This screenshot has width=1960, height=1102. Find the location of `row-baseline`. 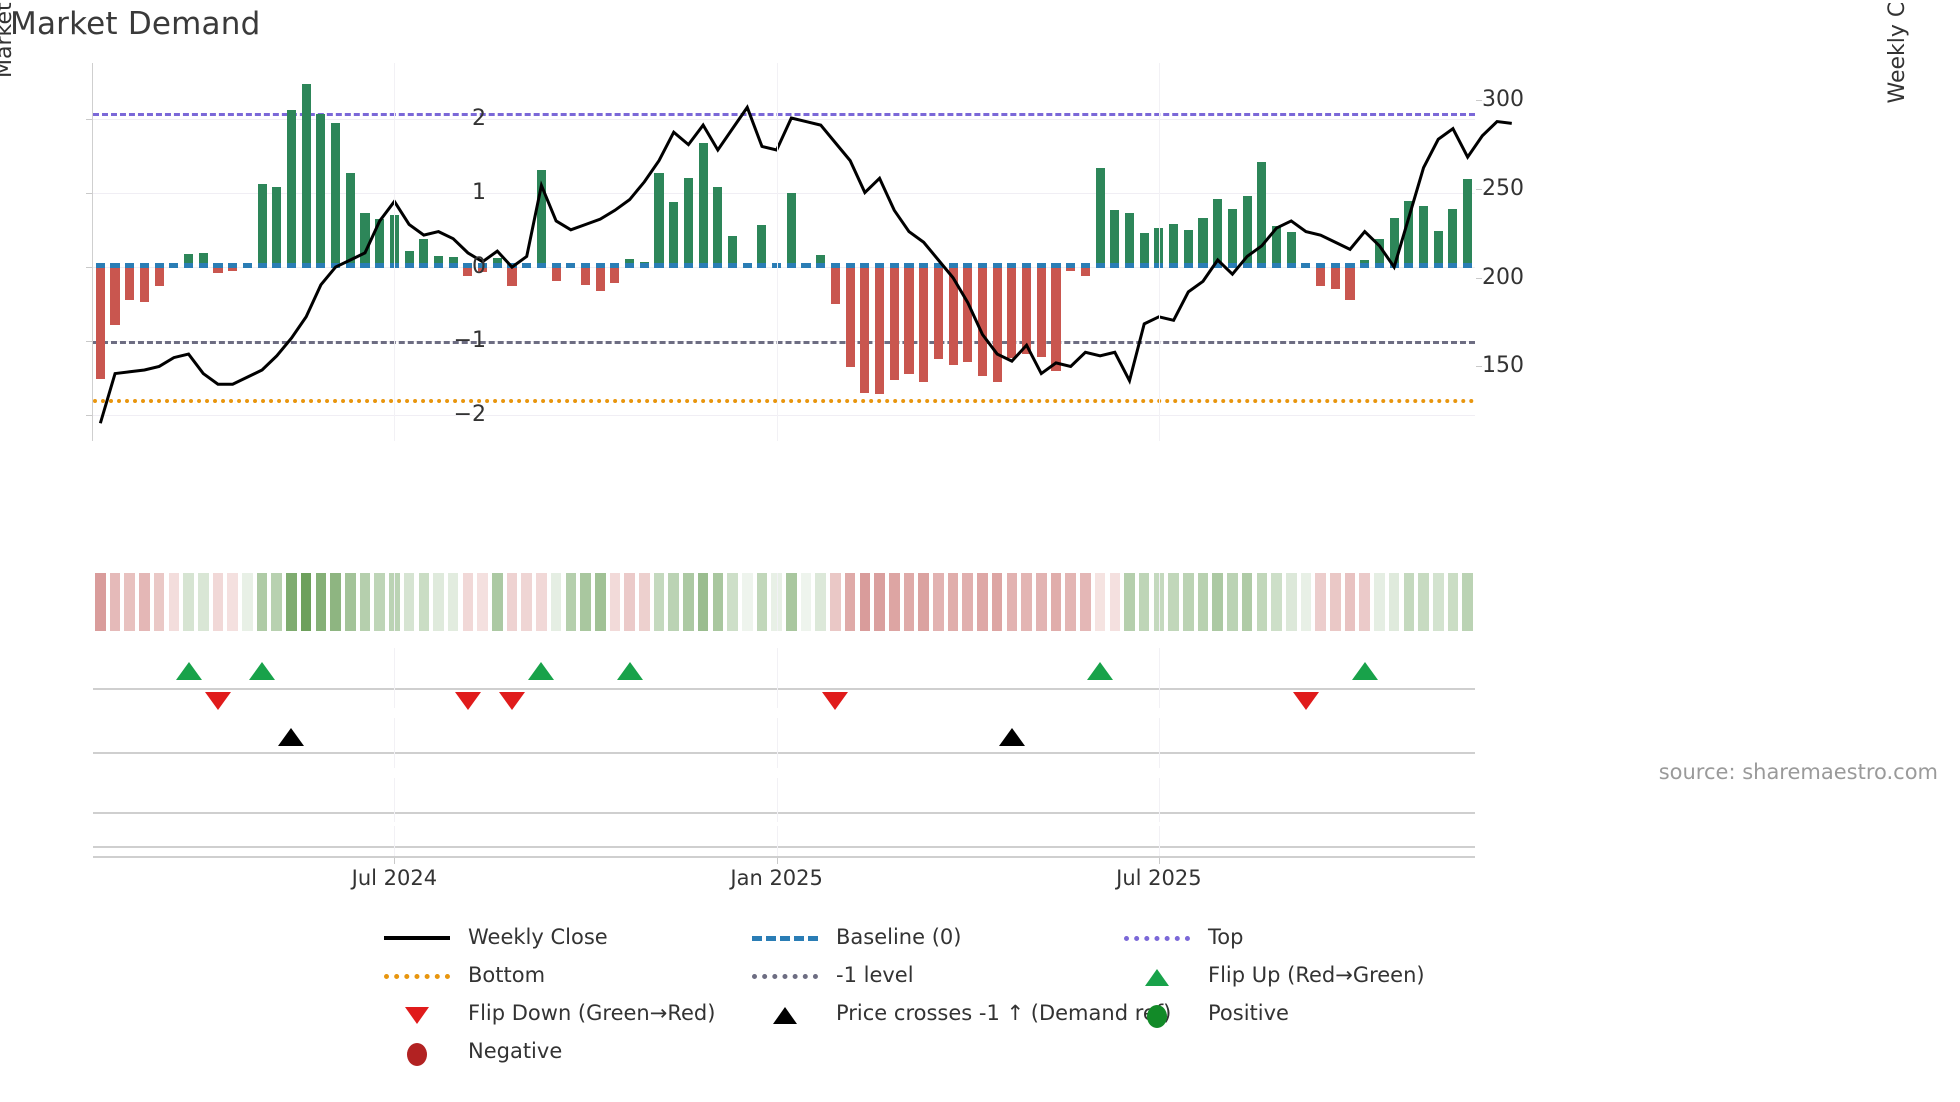

row-baseline is located at coordinates (784, 753).